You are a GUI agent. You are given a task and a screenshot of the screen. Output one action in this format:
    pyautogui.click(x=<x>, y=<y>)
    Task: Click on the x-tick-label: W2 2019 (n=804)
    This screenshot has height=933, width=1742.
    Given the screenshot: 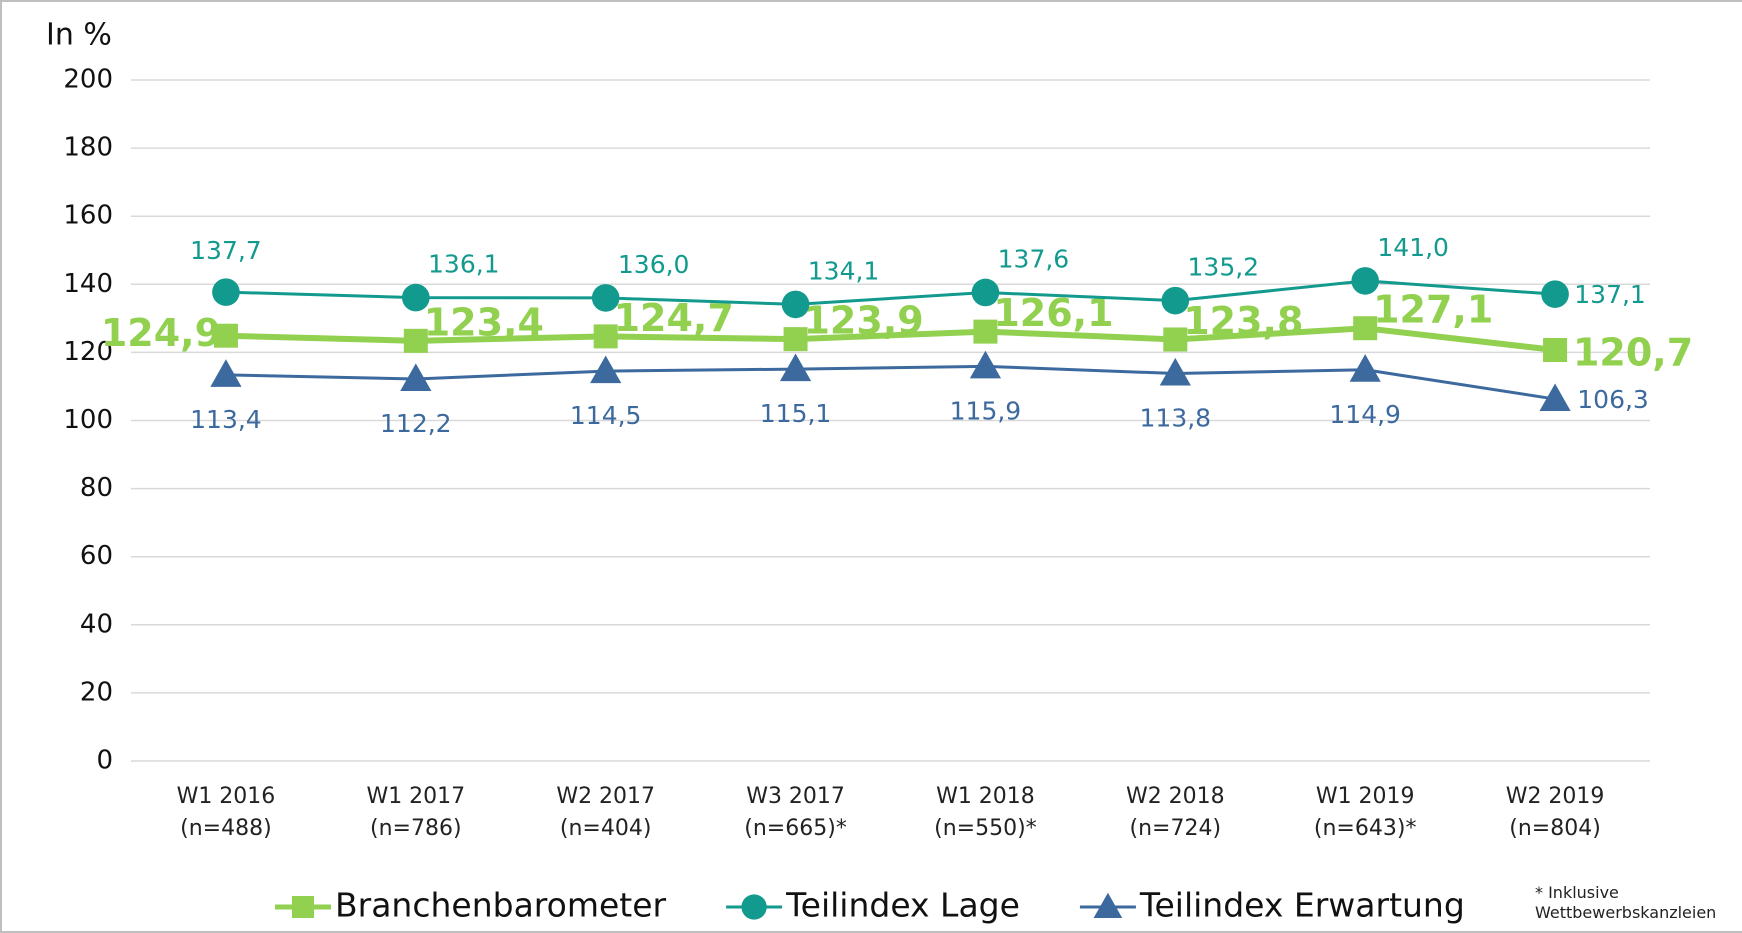 What is the action you would take?
    pyautogui.click(x=1555, y=812)
    